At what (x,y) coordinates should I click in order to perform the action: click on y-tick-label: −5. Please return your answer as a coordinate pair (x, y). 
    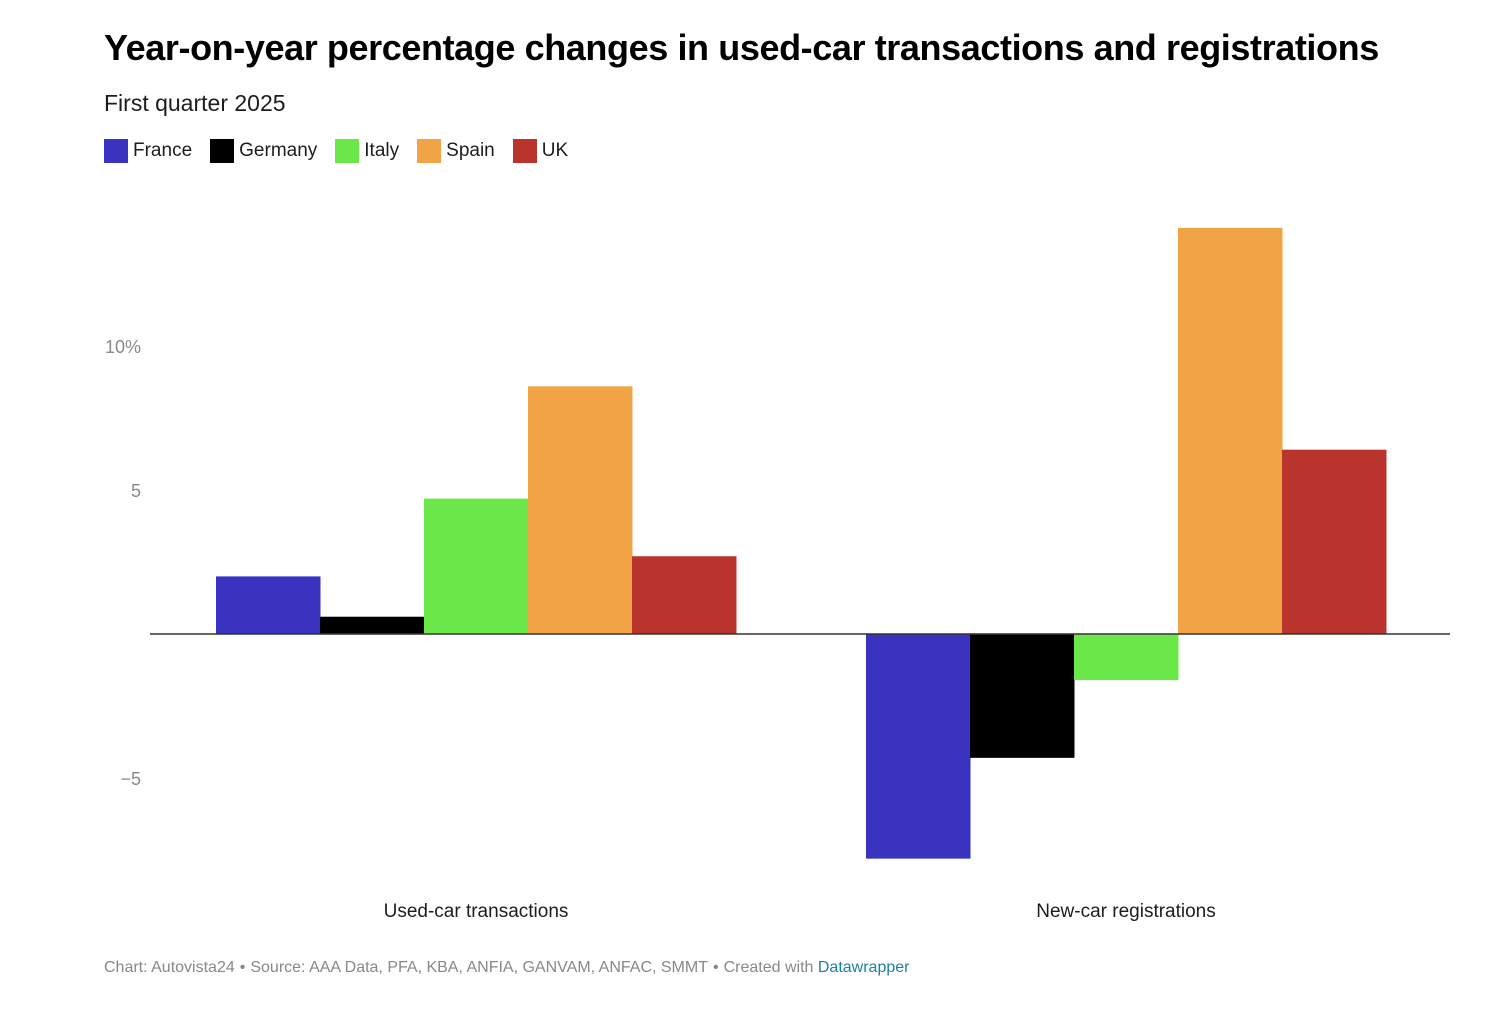
    Looking at the image, I should click on (130, 779).